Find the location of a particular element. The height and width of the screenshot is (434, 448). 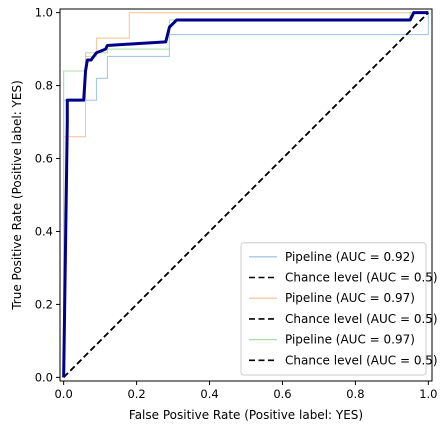

x-tick-label: 1.0 is located at coordinates (428, 394).